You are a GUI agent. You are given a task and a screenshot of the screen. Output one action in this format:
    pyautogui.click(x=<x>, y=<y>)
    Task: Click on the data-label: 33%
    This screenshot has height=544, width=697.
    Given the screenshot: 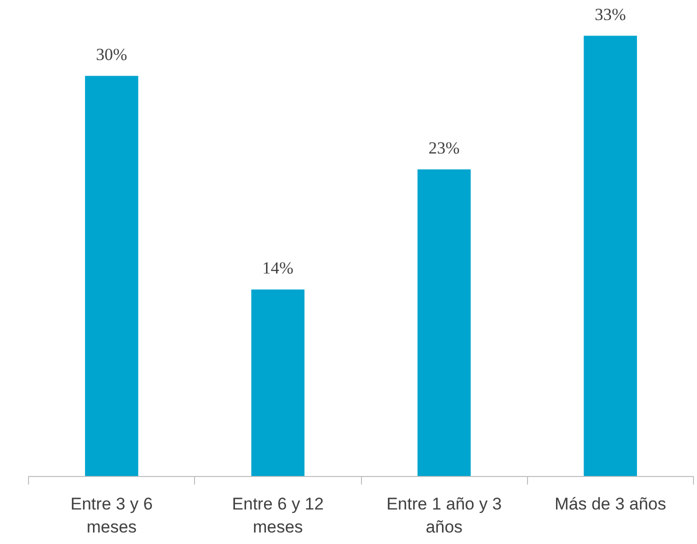 What is the action you would take?
    pyautogui.click(x=610, y=14)
    